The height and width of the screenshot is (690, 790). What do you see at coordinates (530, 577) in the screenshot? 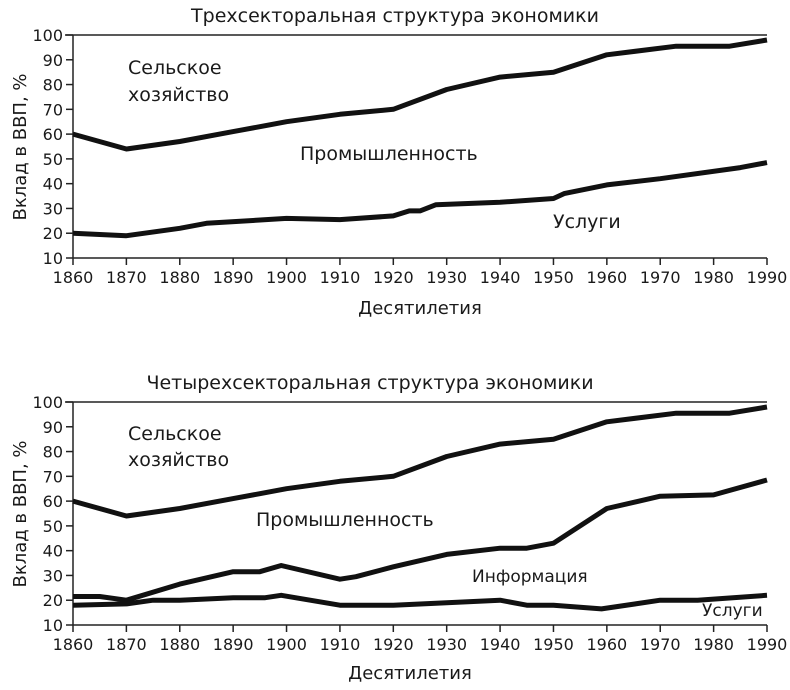
I see `label-information: Информация` at bounding box center [530, 577].